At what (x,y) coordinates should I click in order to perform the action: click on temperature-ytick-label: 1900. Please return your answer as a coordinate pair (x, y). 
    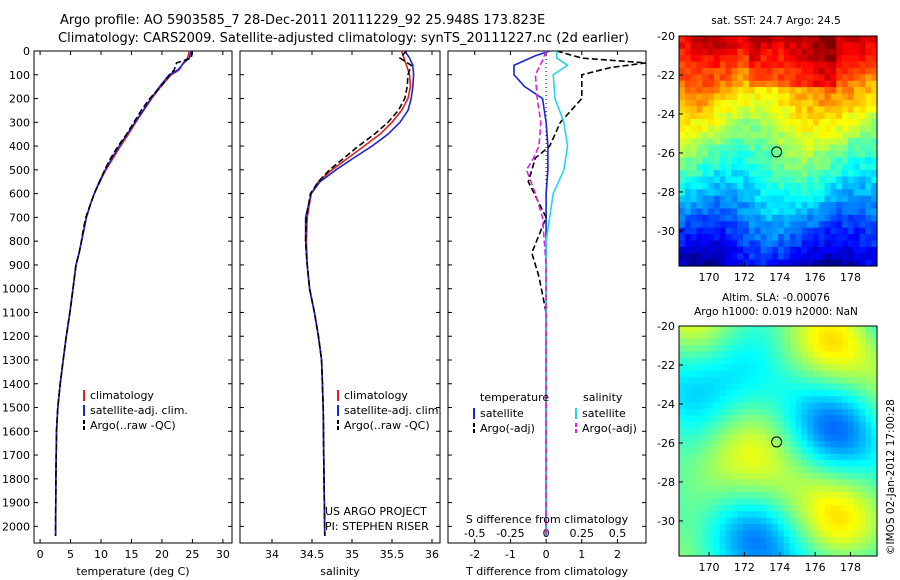
    Looking at the image, I should click on (16, 503).